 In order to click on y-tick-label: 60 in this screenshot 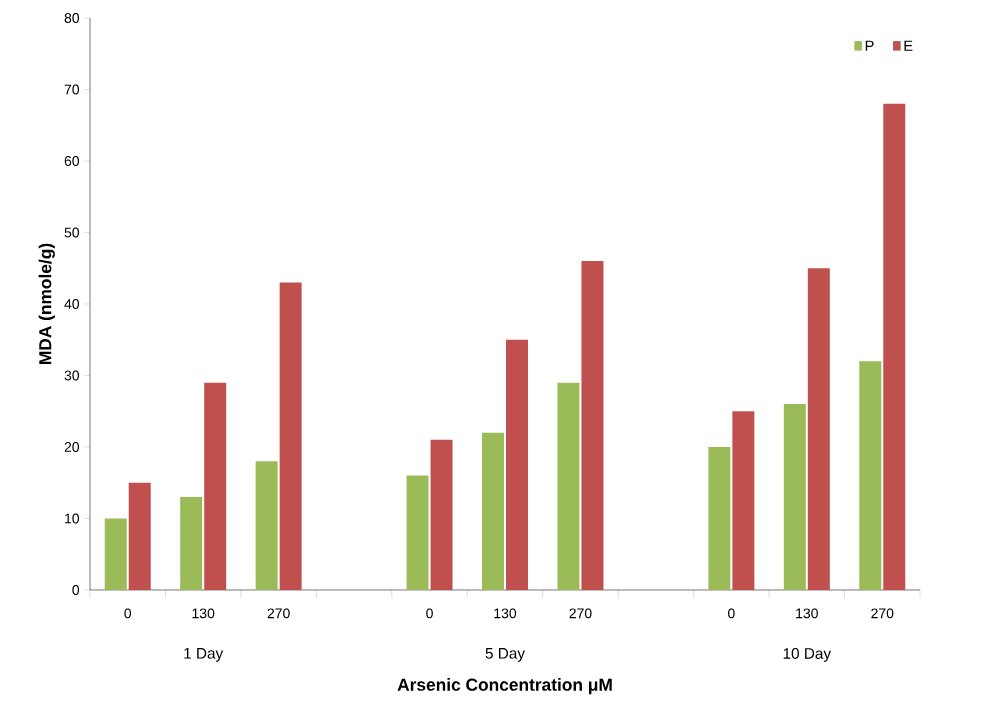, I will do `click(72, 161)`.